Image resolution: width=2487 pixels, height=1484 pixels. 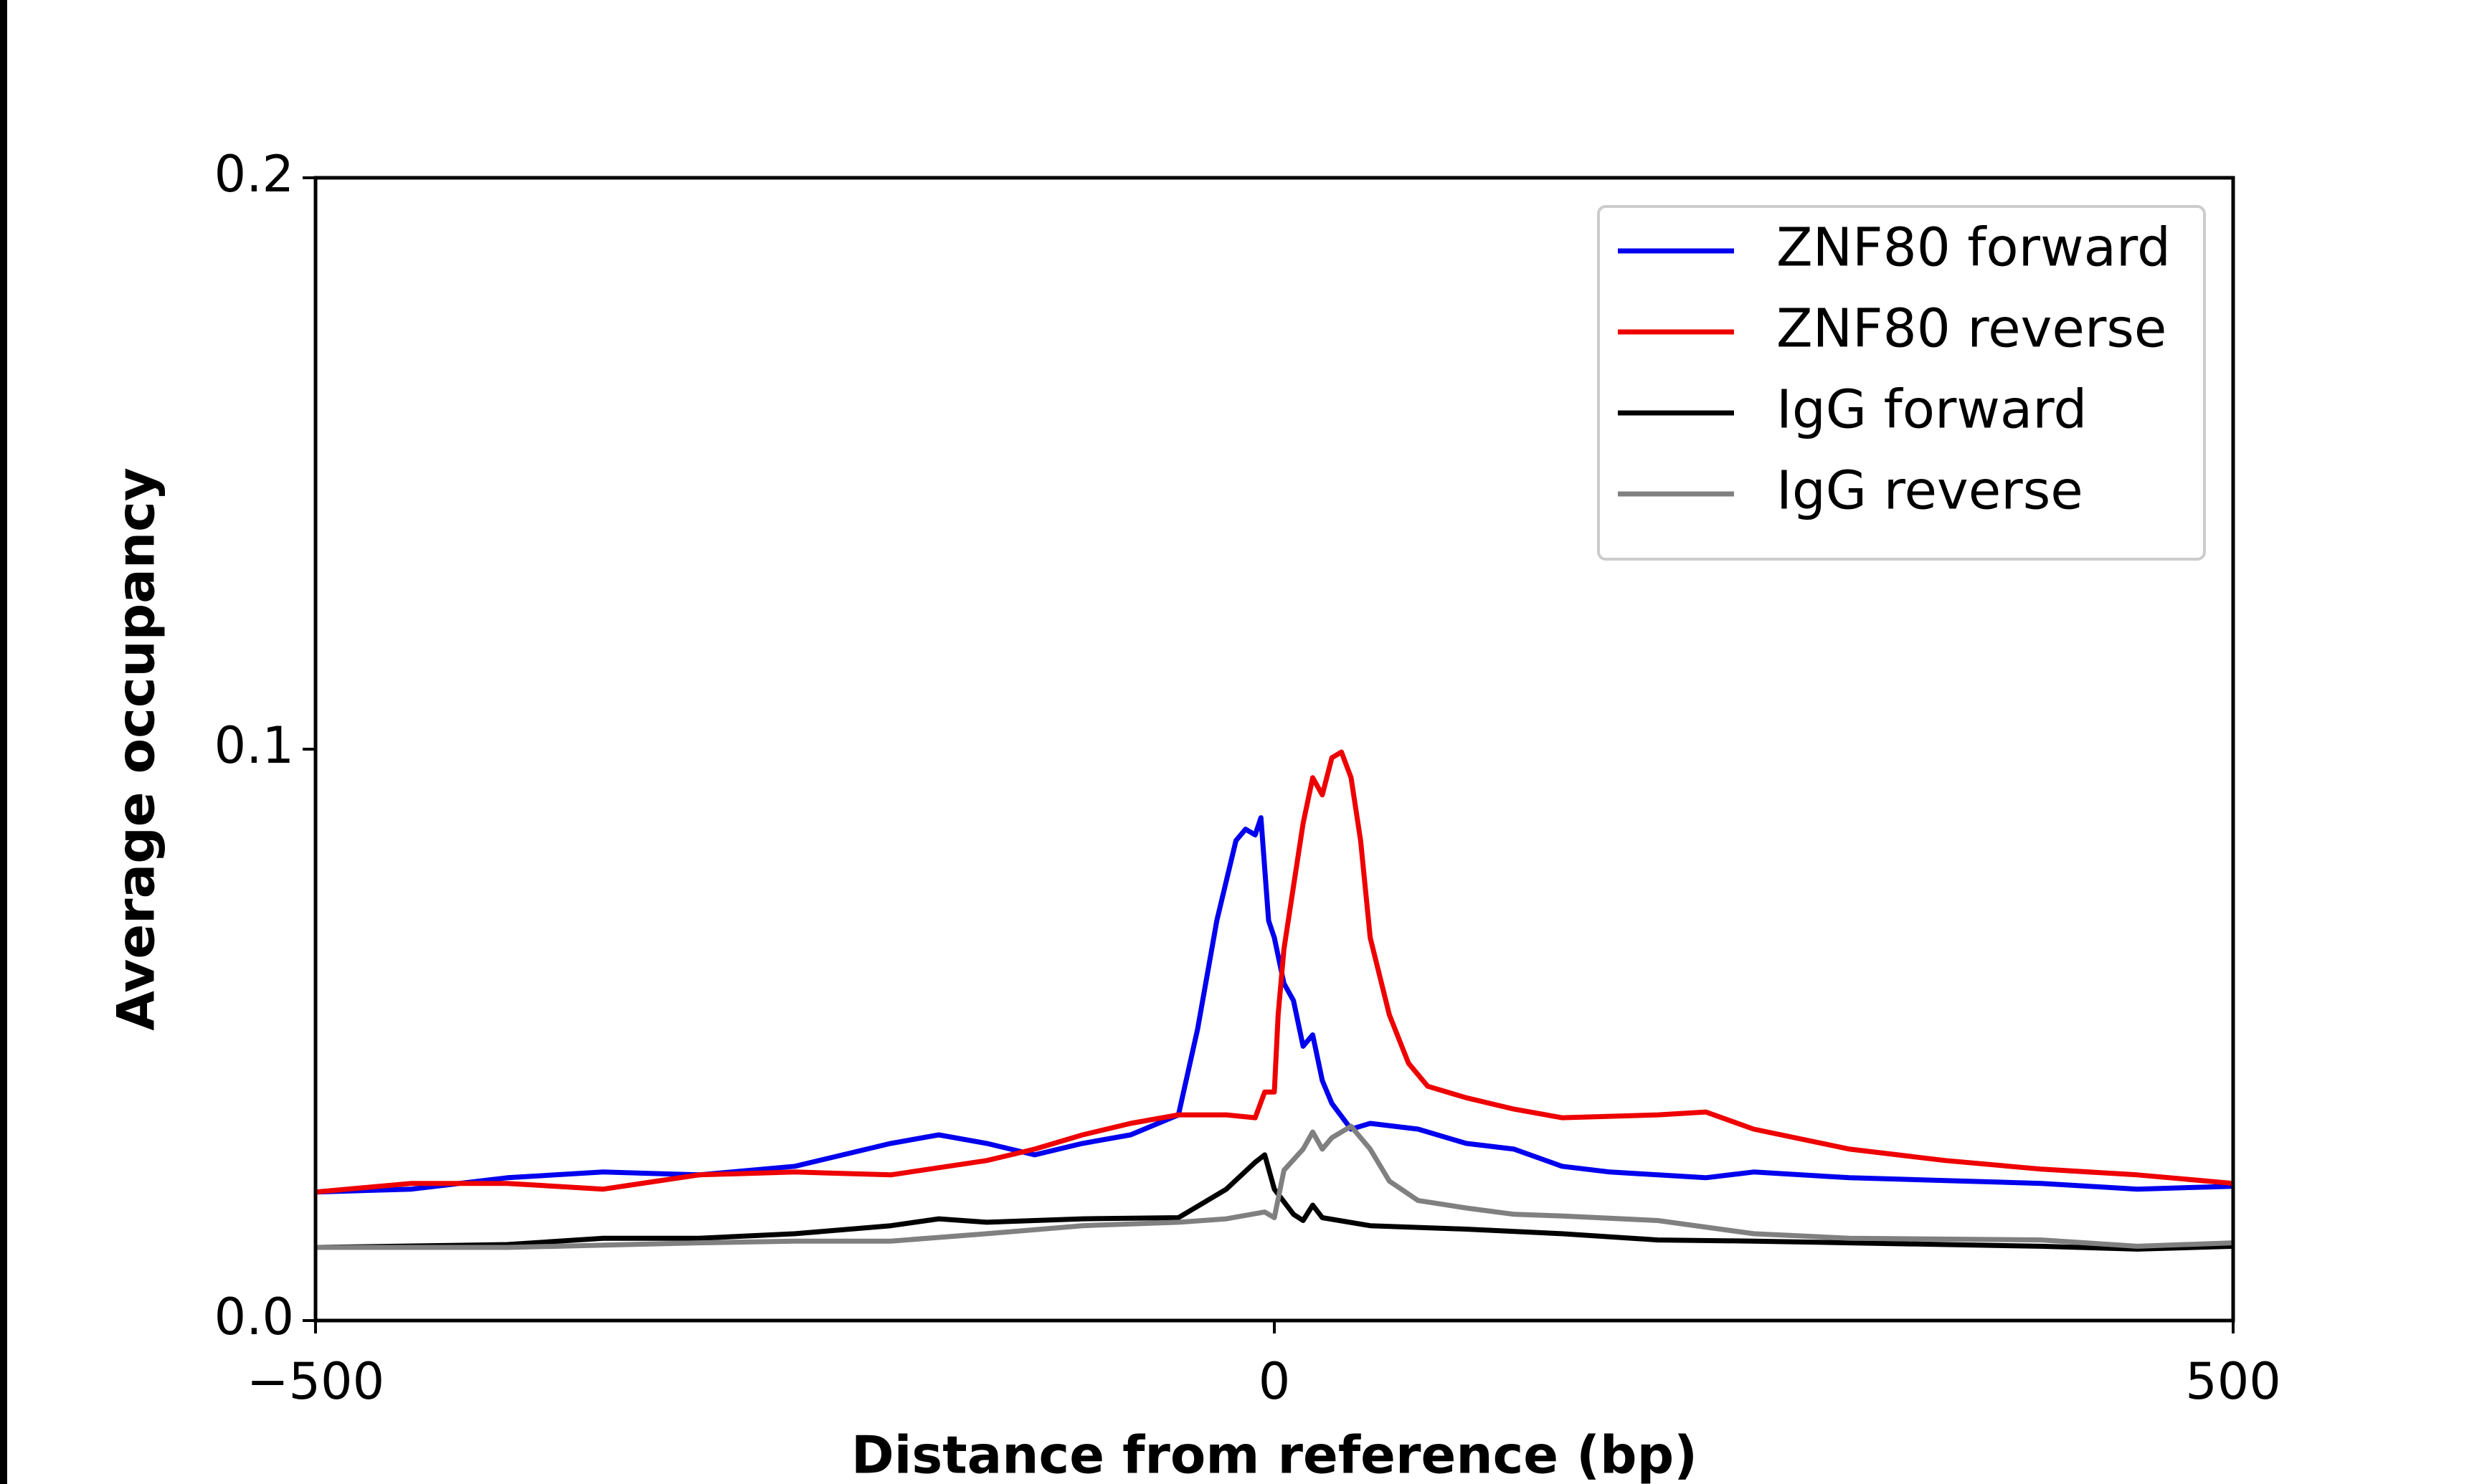 I want to click on legend-label: ZNF80 forward, so click(x=1973, y=248).